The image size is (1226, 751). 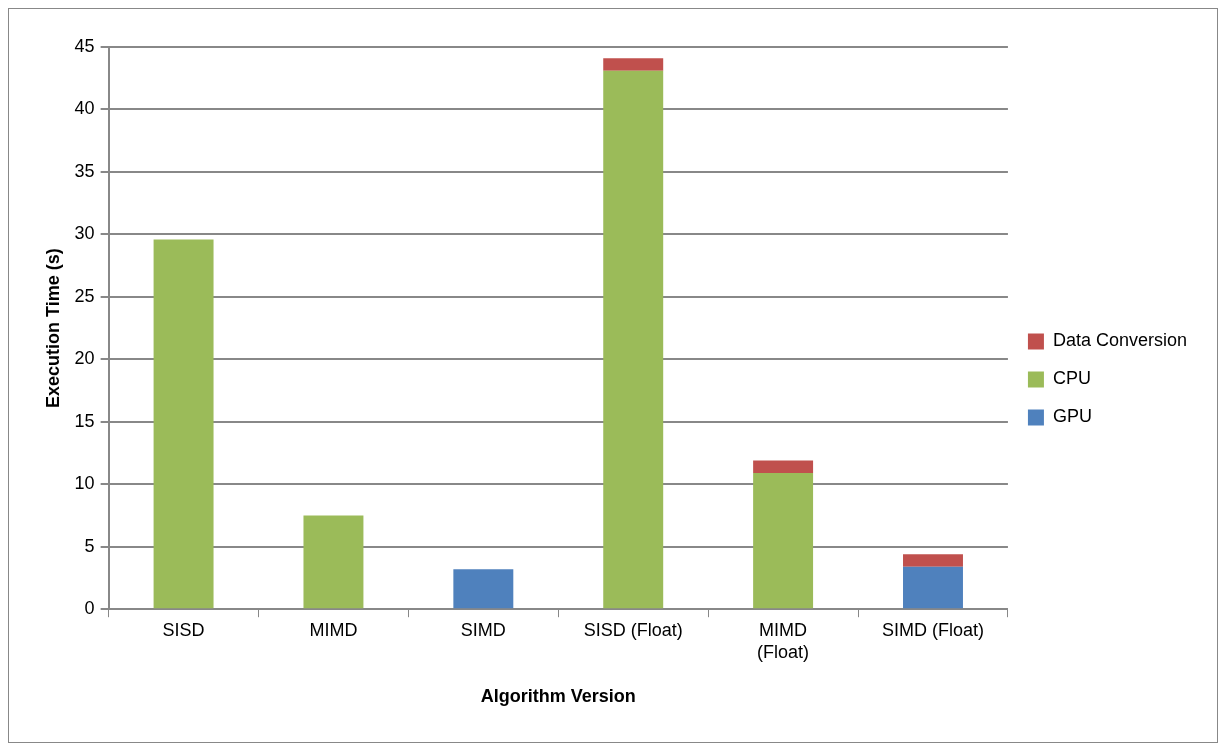 What do you see at coordinates (84, 108) in the screenshot?
I see `y-tick-label: 40` at bounding box center [84, 108].